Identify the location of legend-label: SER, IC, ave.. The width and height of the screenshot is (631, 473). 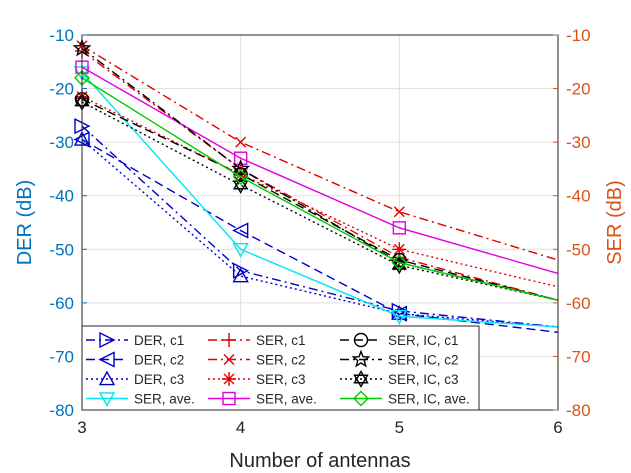
(429, 399).